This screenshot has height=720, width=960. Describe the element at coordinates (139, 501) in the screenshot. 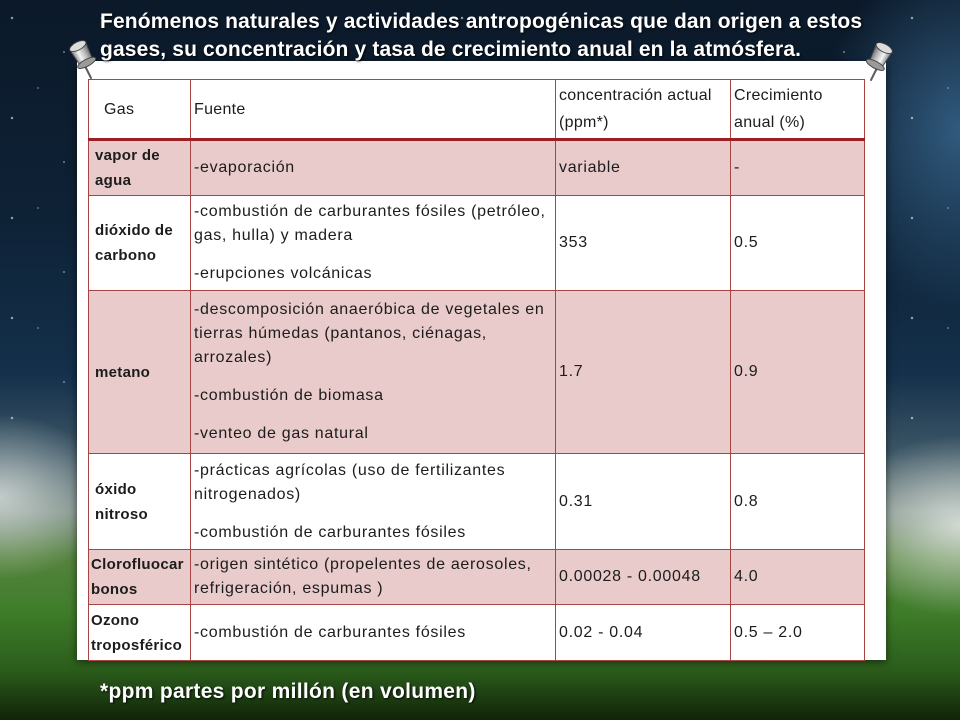

I see `gas-name: óxido nitroso` at that location.